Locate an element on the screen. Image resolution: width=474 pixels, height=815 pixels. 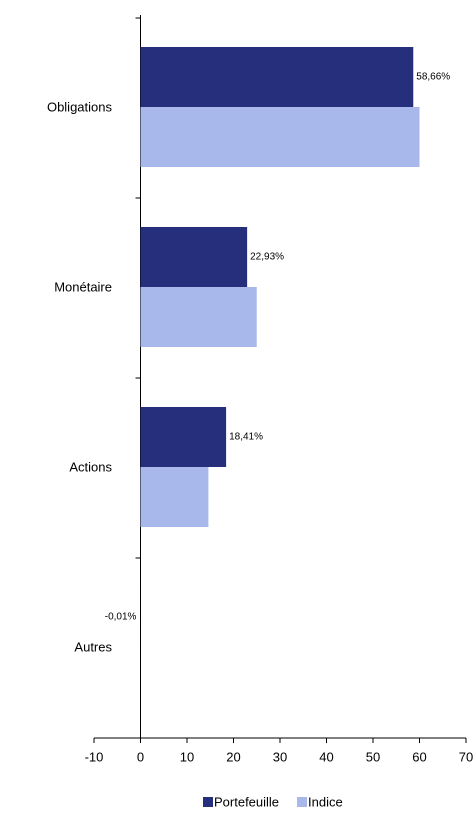
legend-label: Portefeuille is located at coordinates (246, 801).